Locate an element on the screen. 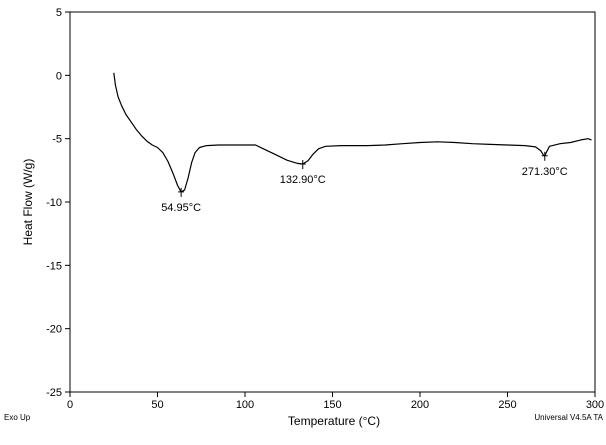 The image size is (606, 445). y-tick-label: -25 is located at coordinates (54, 393).